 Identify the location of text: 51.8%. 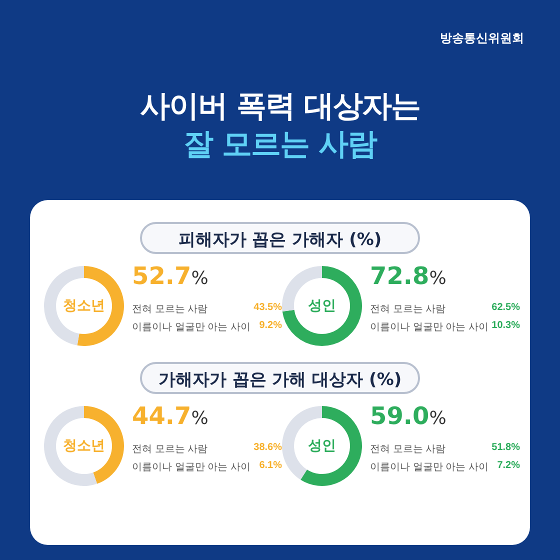
(506, 447).